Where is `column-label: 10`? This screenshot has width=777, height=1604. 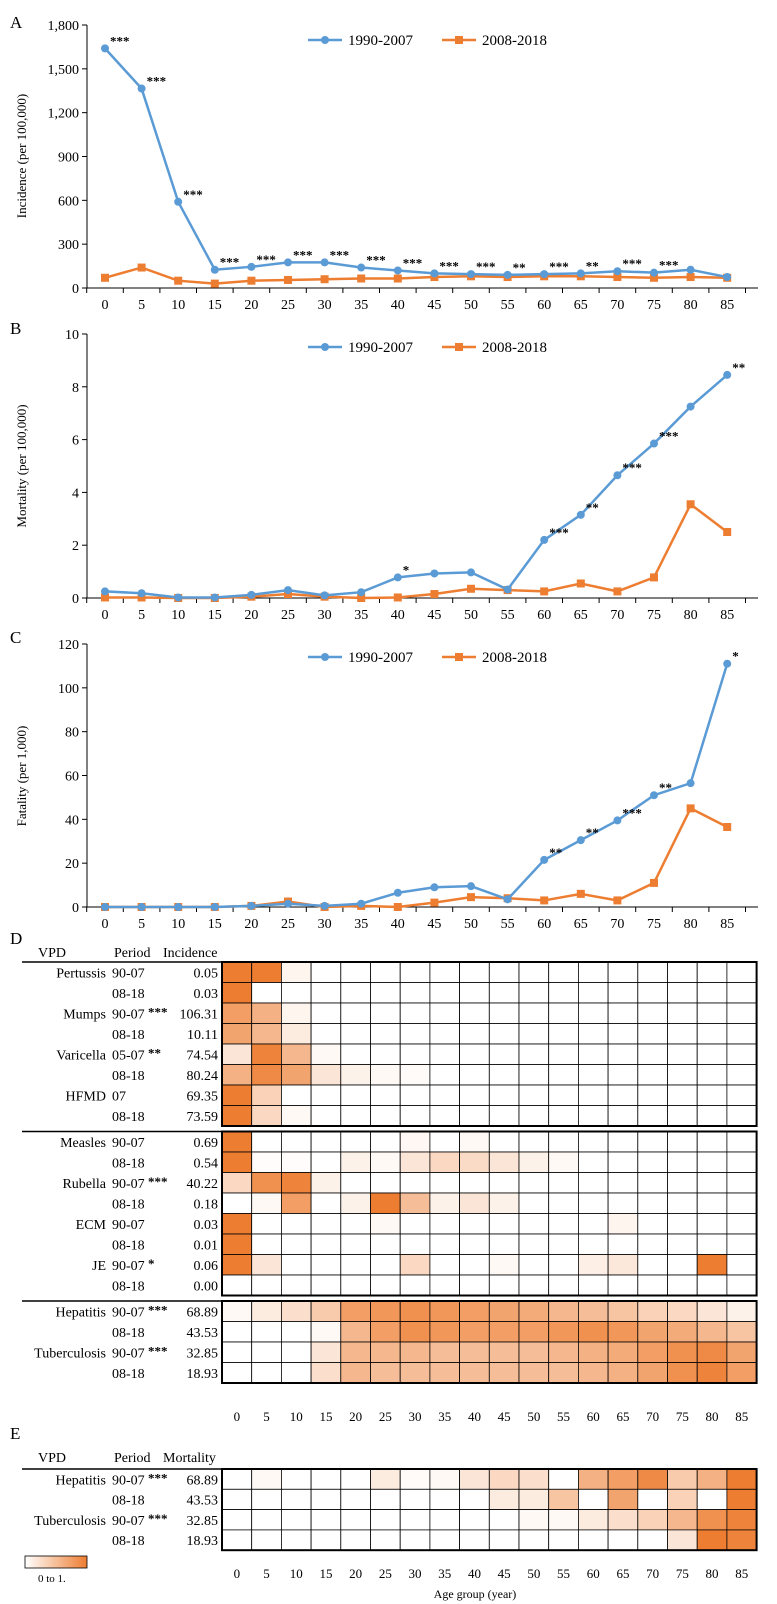
column-label: 10 is located at coordinates (296, 1416).